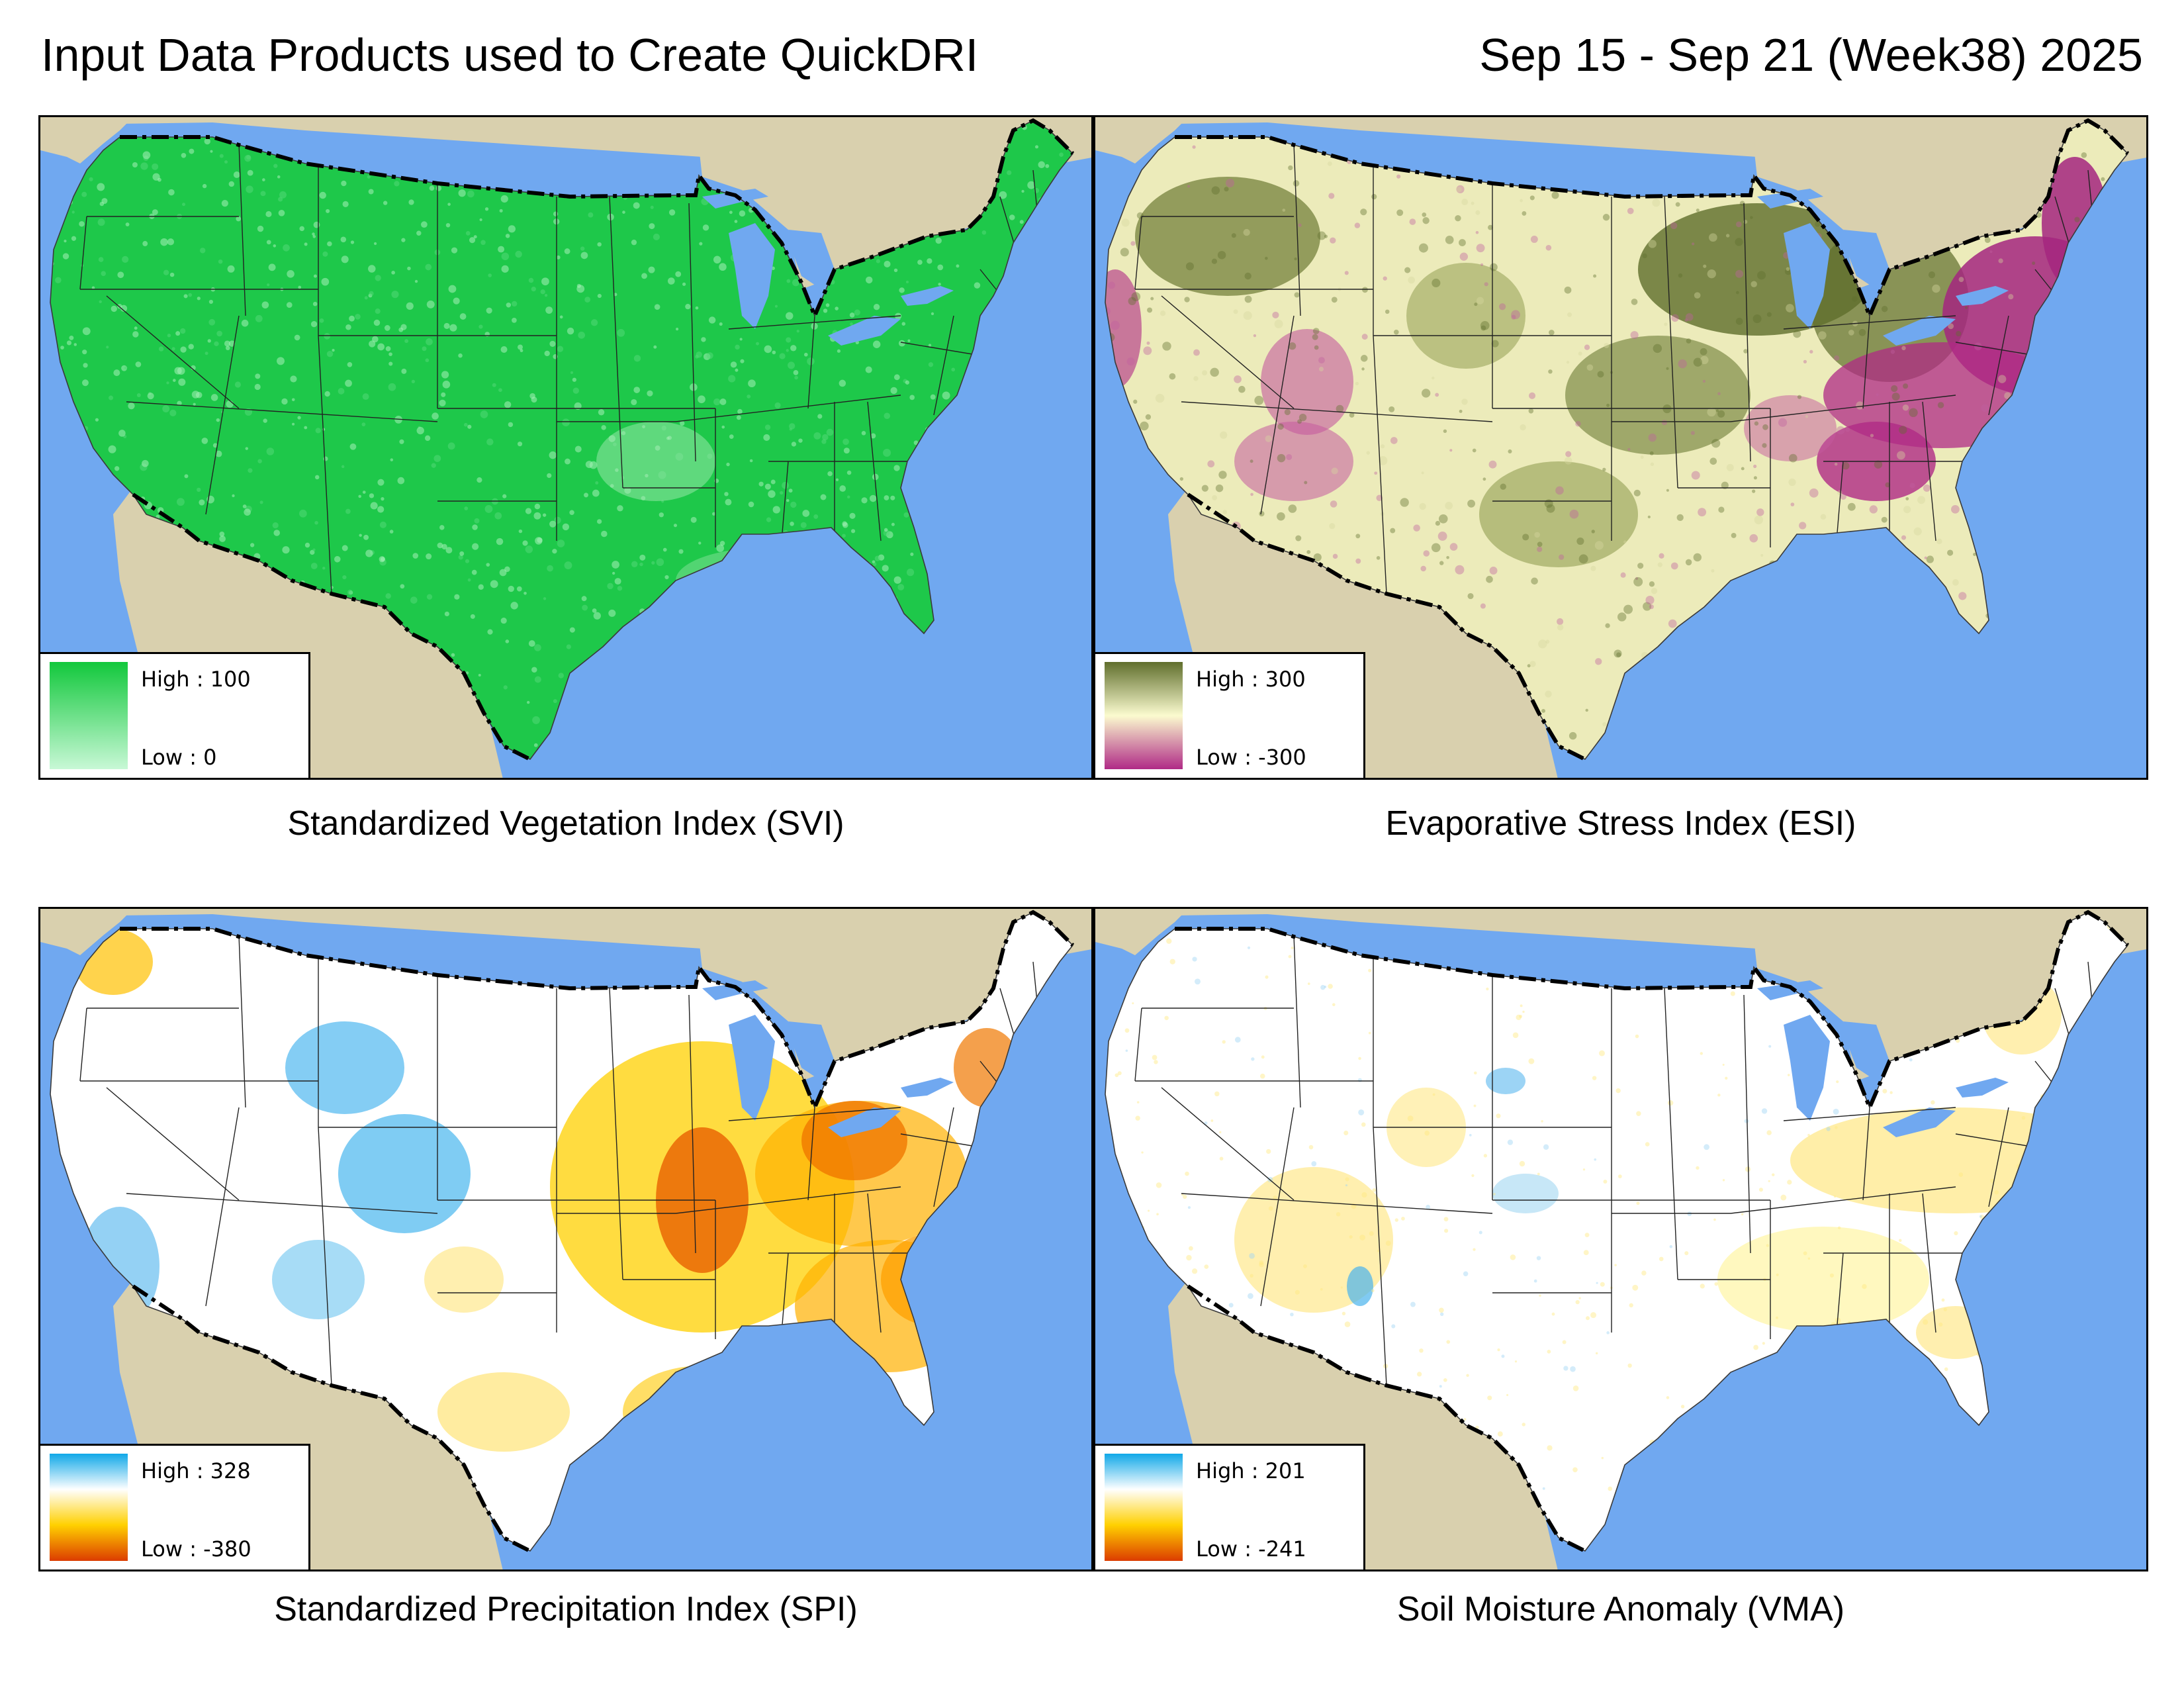 This screenshot has width=2184, height=1688. What do you see at coordinates (1230, 715) in the screenshot?
I see `esi-legend: High : 300 Low : -300` at bounding box center [1230, 715].